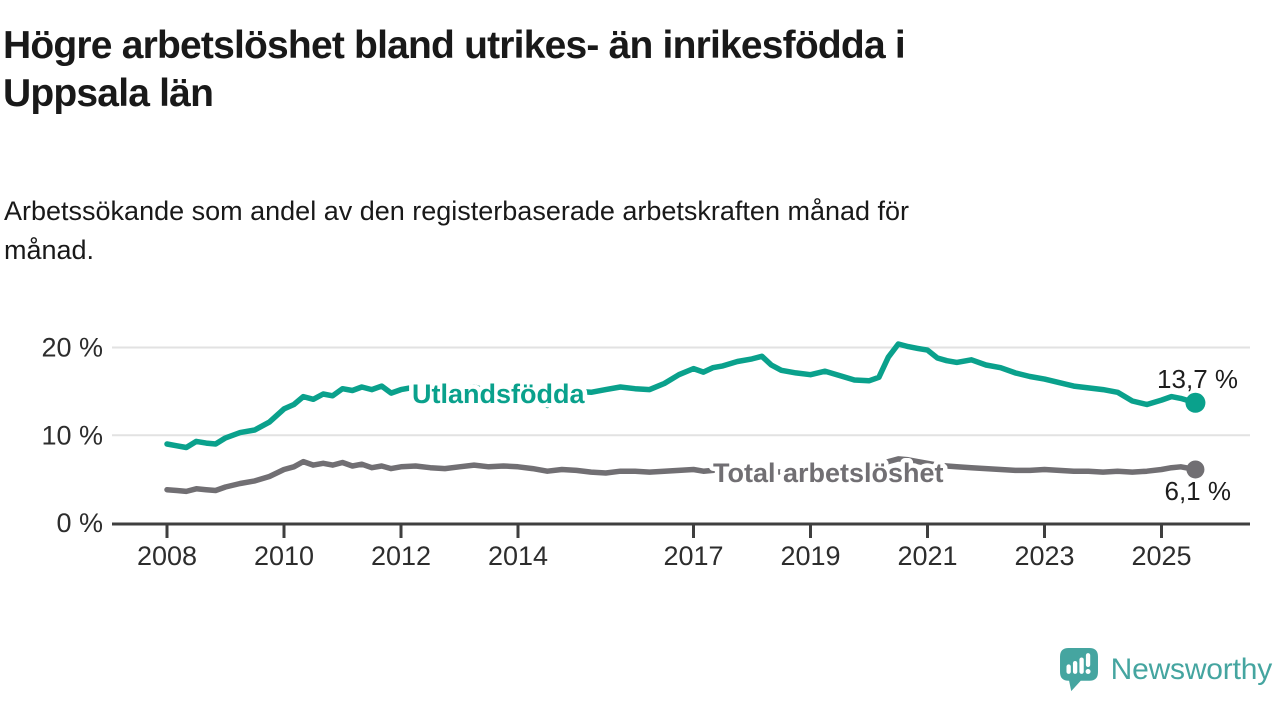 Image resolution: width=1280 pixels, height=720 pixels. What do you see at coordinates (810, 556) in the screenshot?
I see `x-tick-label-2019: 2019` at bounding box center [810, 556].